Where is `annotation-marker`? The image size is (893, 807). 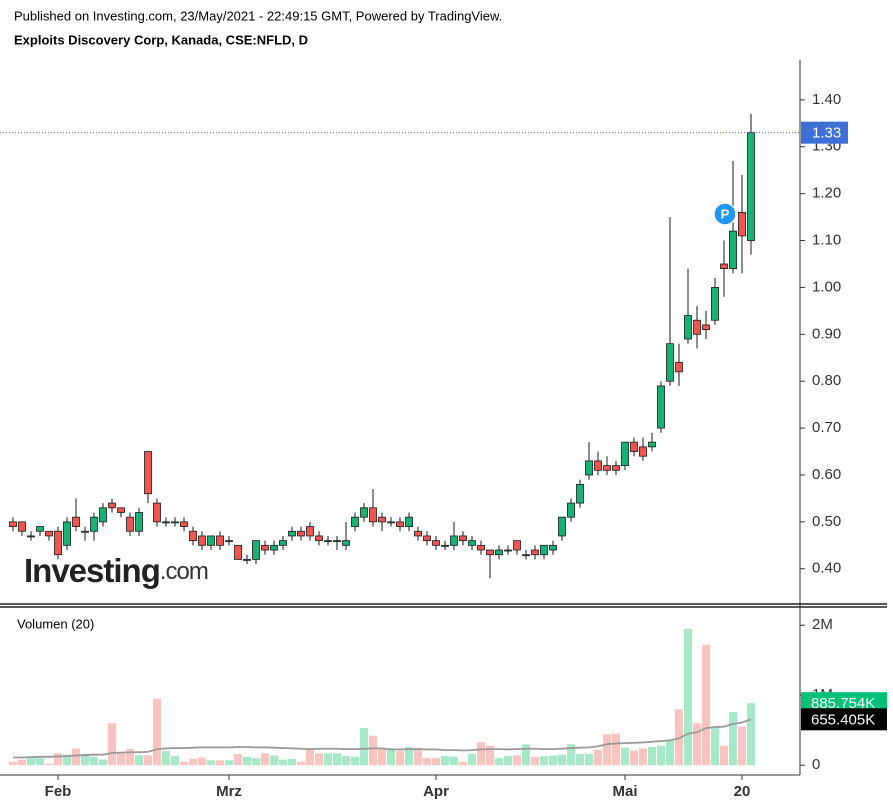
annotation-marker is located at coordinates (725, 214).